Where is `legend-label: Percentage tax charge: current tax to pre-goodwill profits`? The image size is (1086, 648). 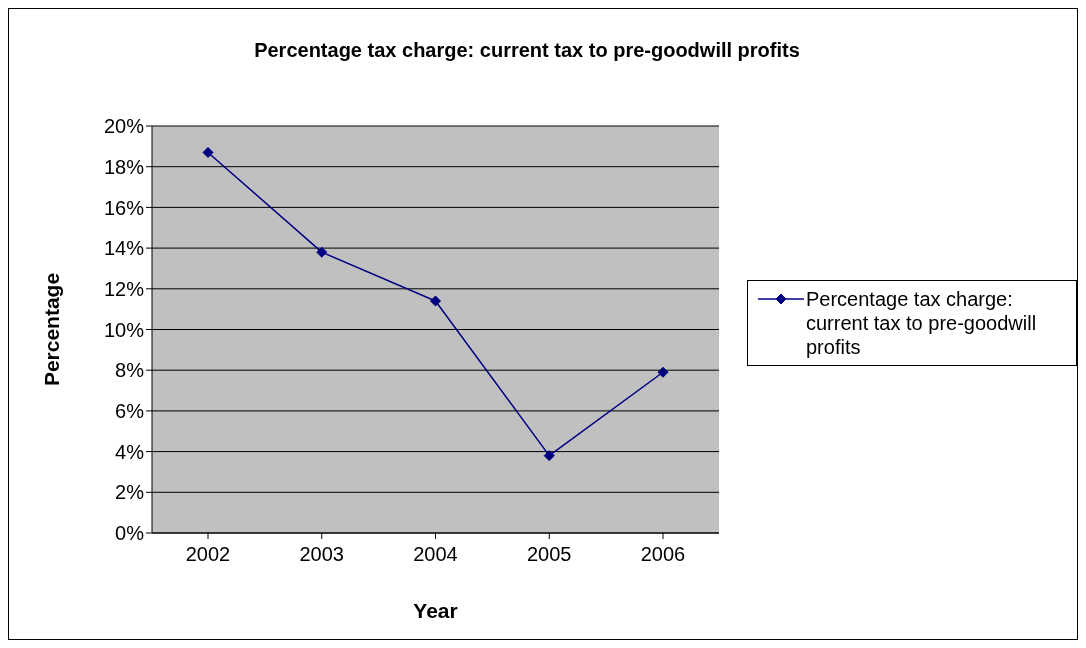
legend-label: Percentage tax charge: current tax to pre-goodwill profits is located at coordinates (922, 323).